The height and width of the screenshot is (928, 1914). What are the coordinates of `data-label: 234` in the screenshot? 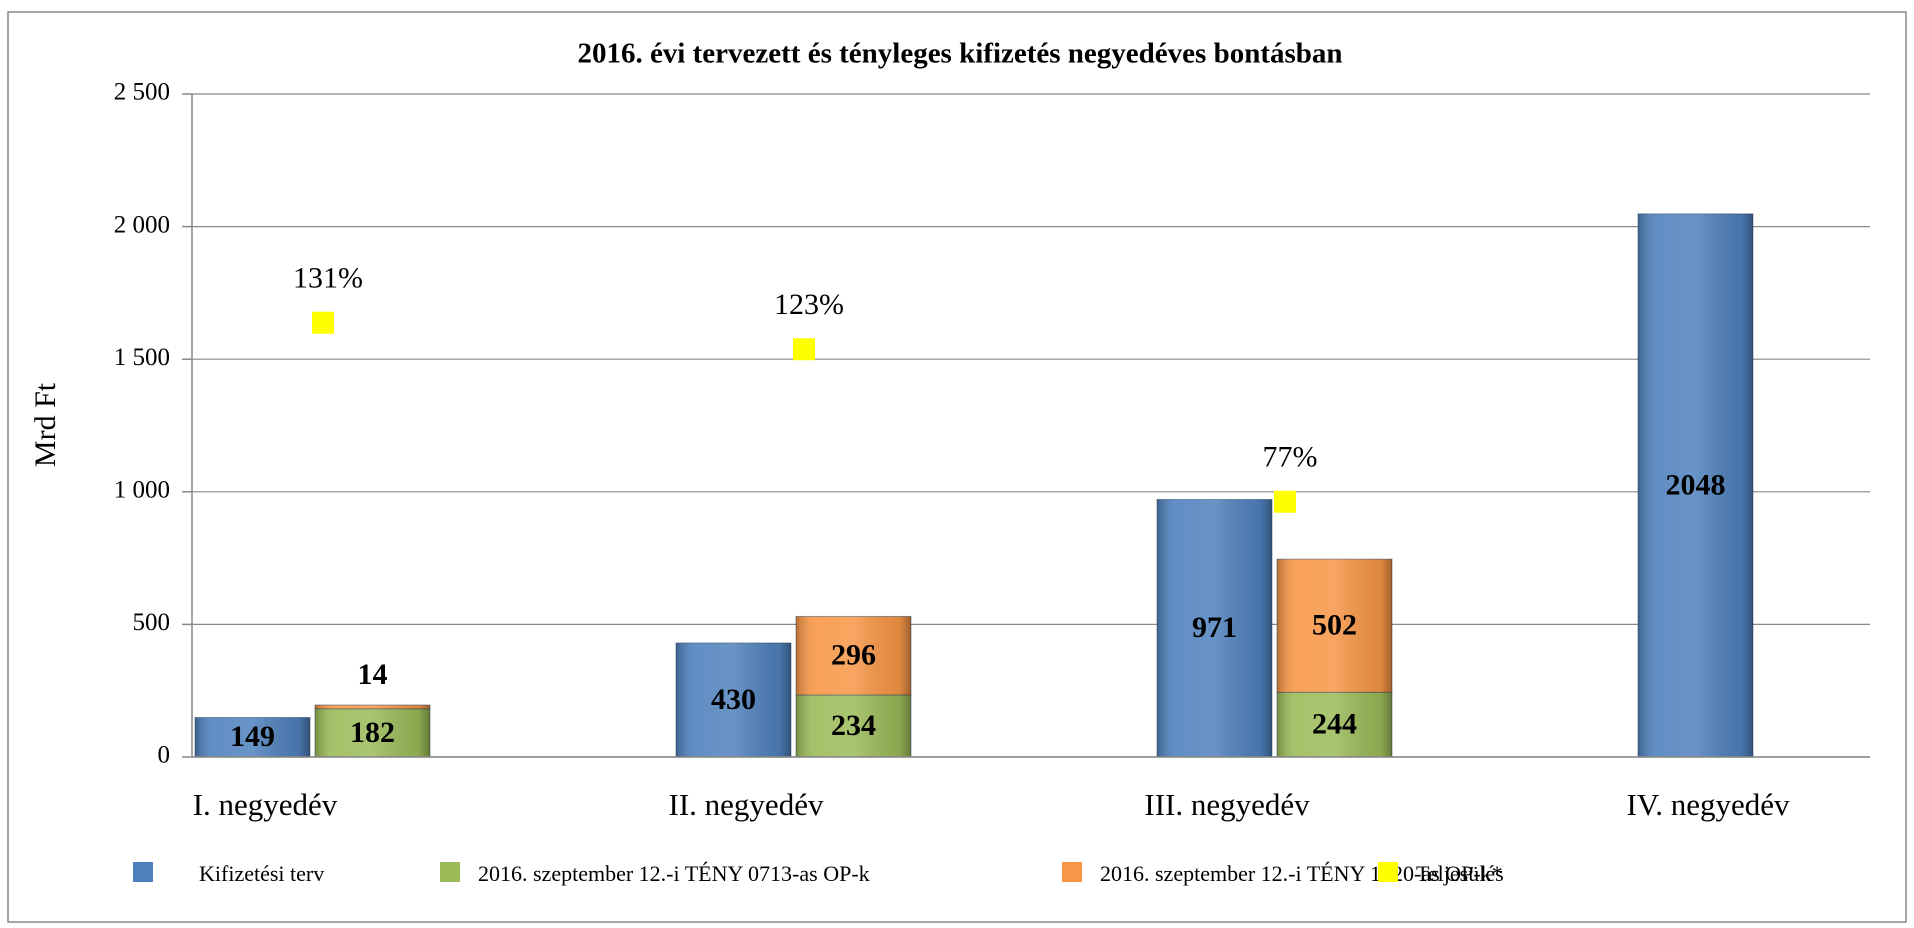 It's located at (853, 725).